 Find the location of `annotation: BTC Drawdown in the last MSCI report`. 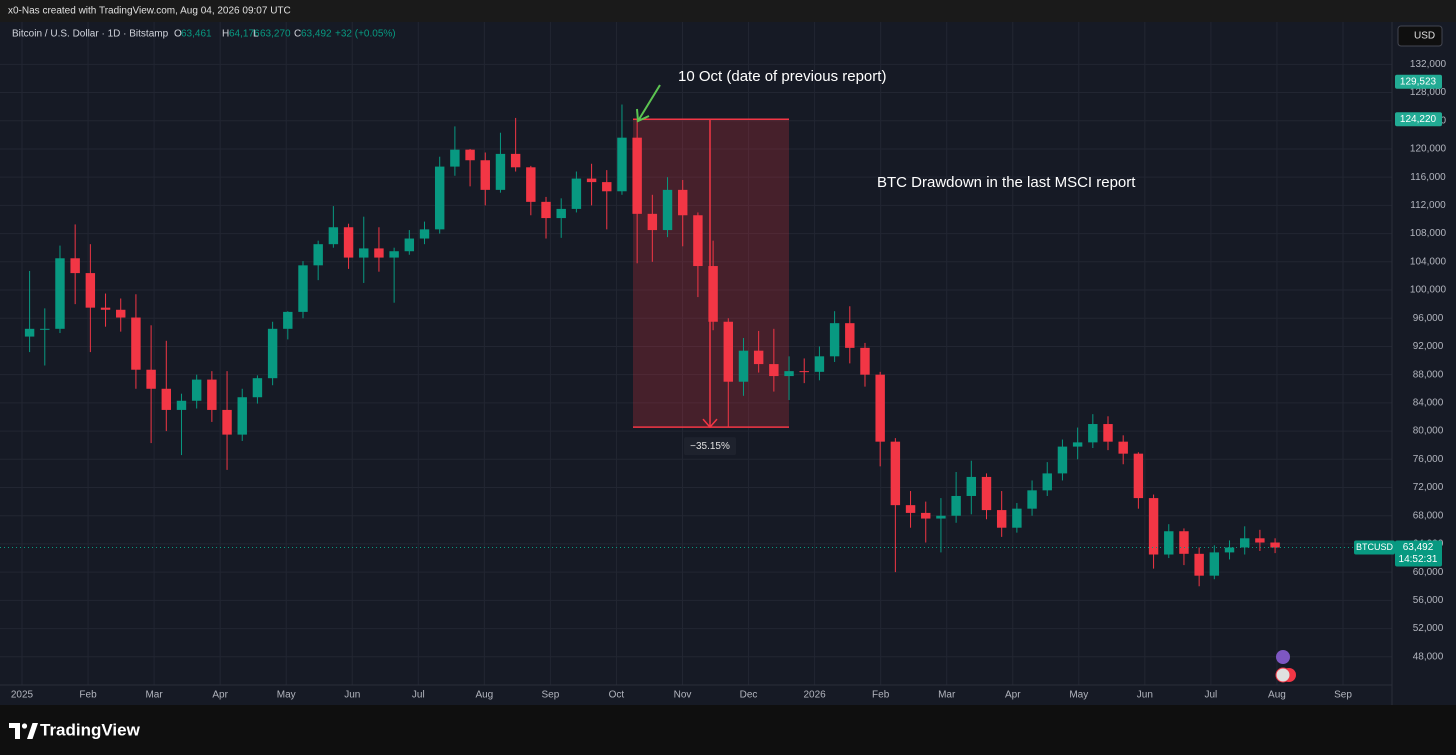

annotation: BTC Drawdown in the last MSCI report is located at coordinates (1006, 182).